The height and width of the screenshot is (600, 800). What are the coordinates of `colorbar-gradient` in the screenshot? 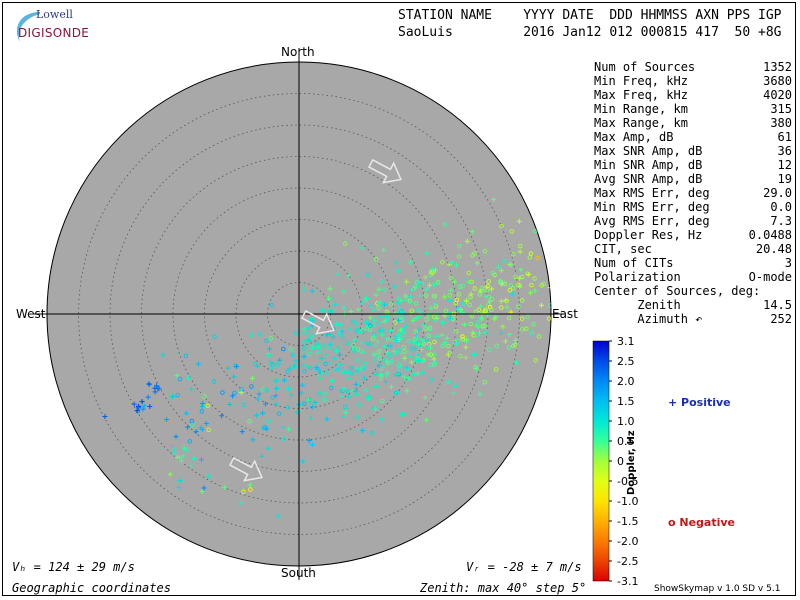 It's located at (601, 461).